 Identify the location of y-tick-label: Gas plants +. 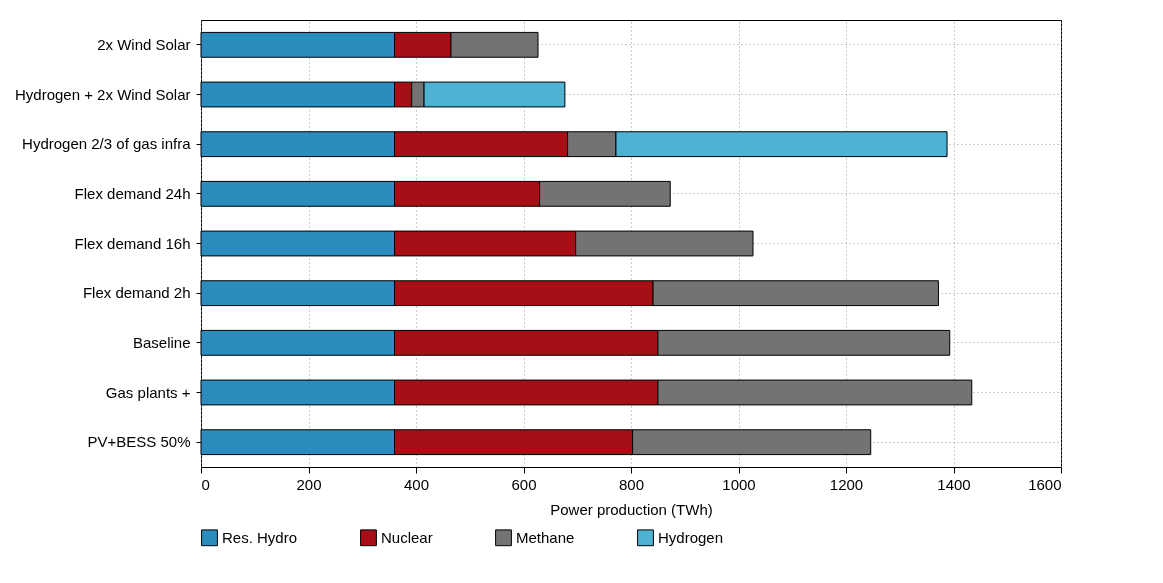
(148, 392).